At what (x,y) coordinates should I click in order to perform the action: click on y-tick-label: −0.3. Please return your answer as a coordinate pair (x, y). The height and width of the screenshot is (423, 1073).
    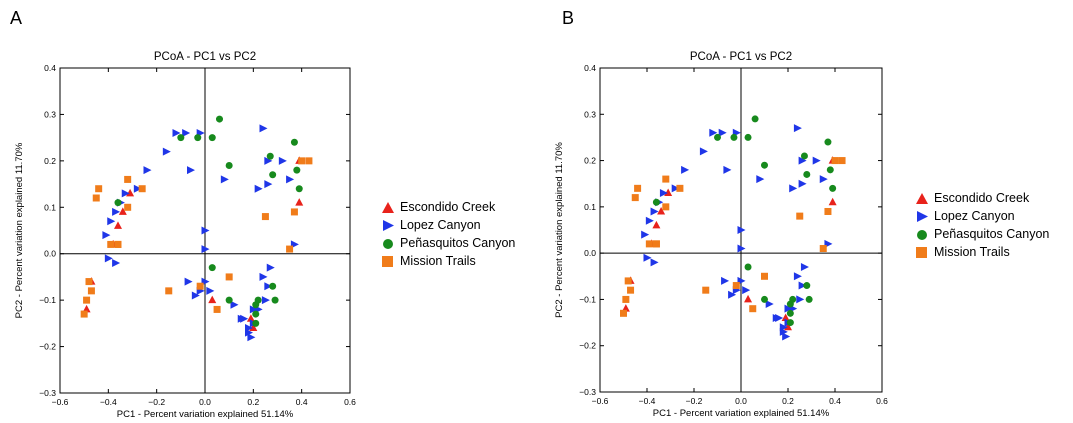
    Looking at the image, I should click on (587, 392).